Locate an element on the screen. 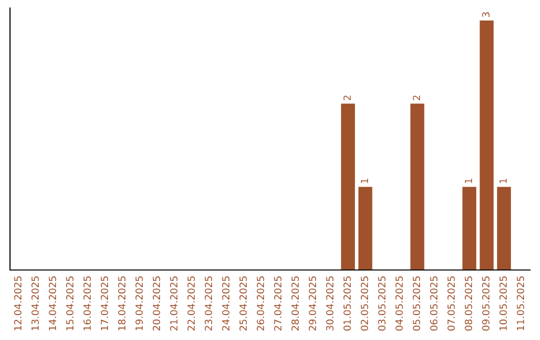  x-tick-label: 27.04.2025 is located at coordinates (278, 303).